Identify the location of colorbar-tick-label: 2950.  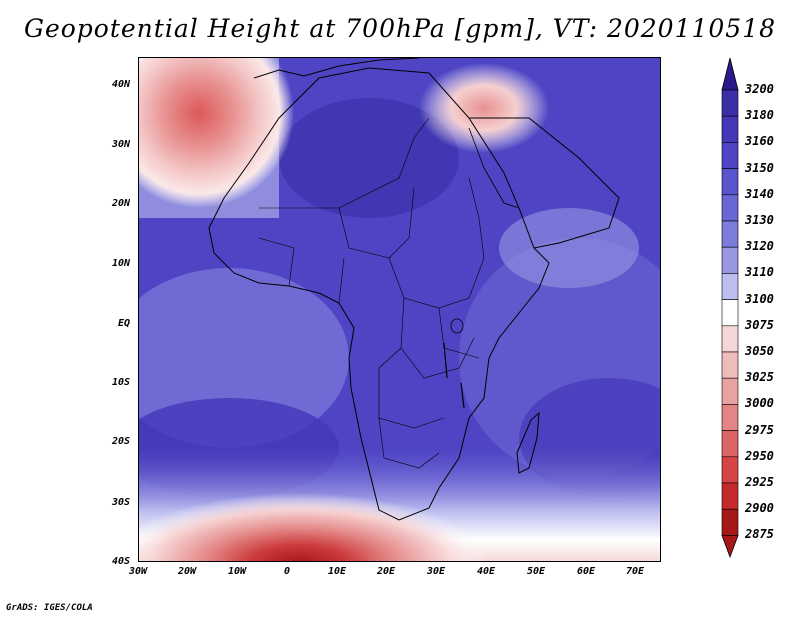
(759, 455).